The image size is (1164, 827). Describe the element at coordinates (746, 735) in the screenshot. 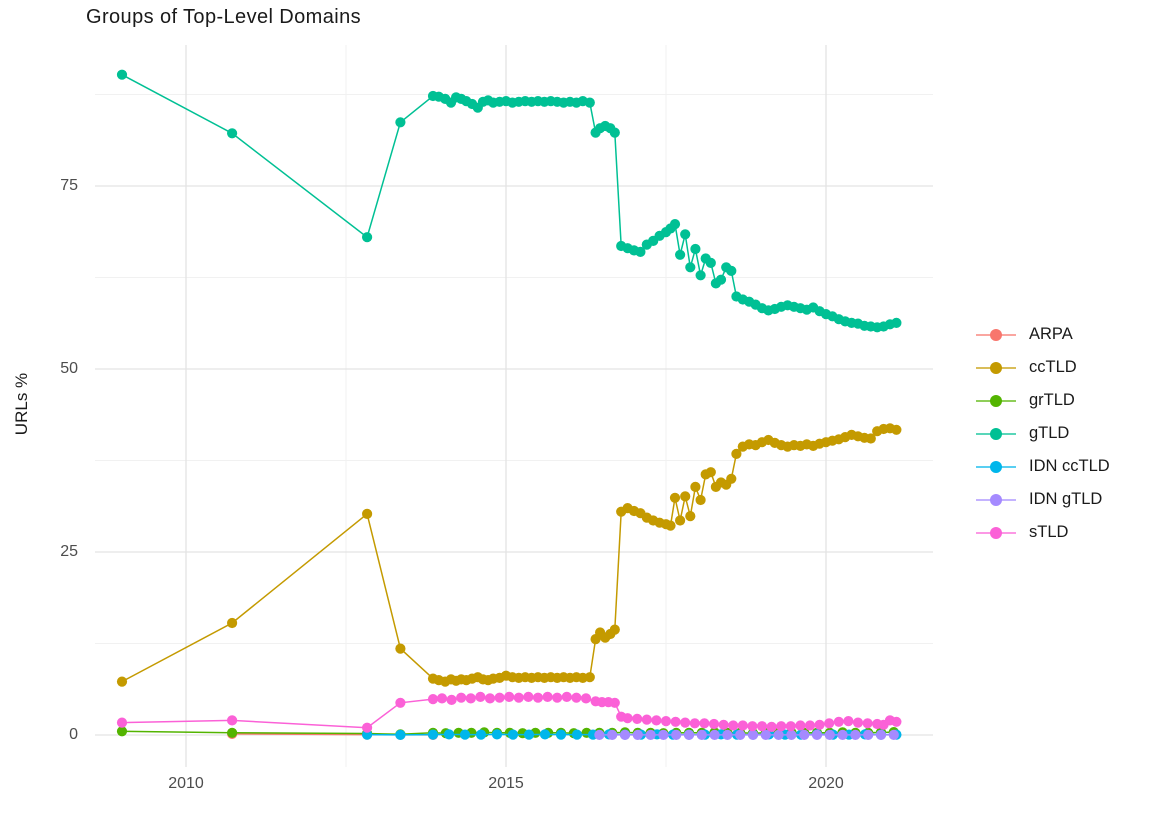

I see `series-idn-gtld-points` at that location.